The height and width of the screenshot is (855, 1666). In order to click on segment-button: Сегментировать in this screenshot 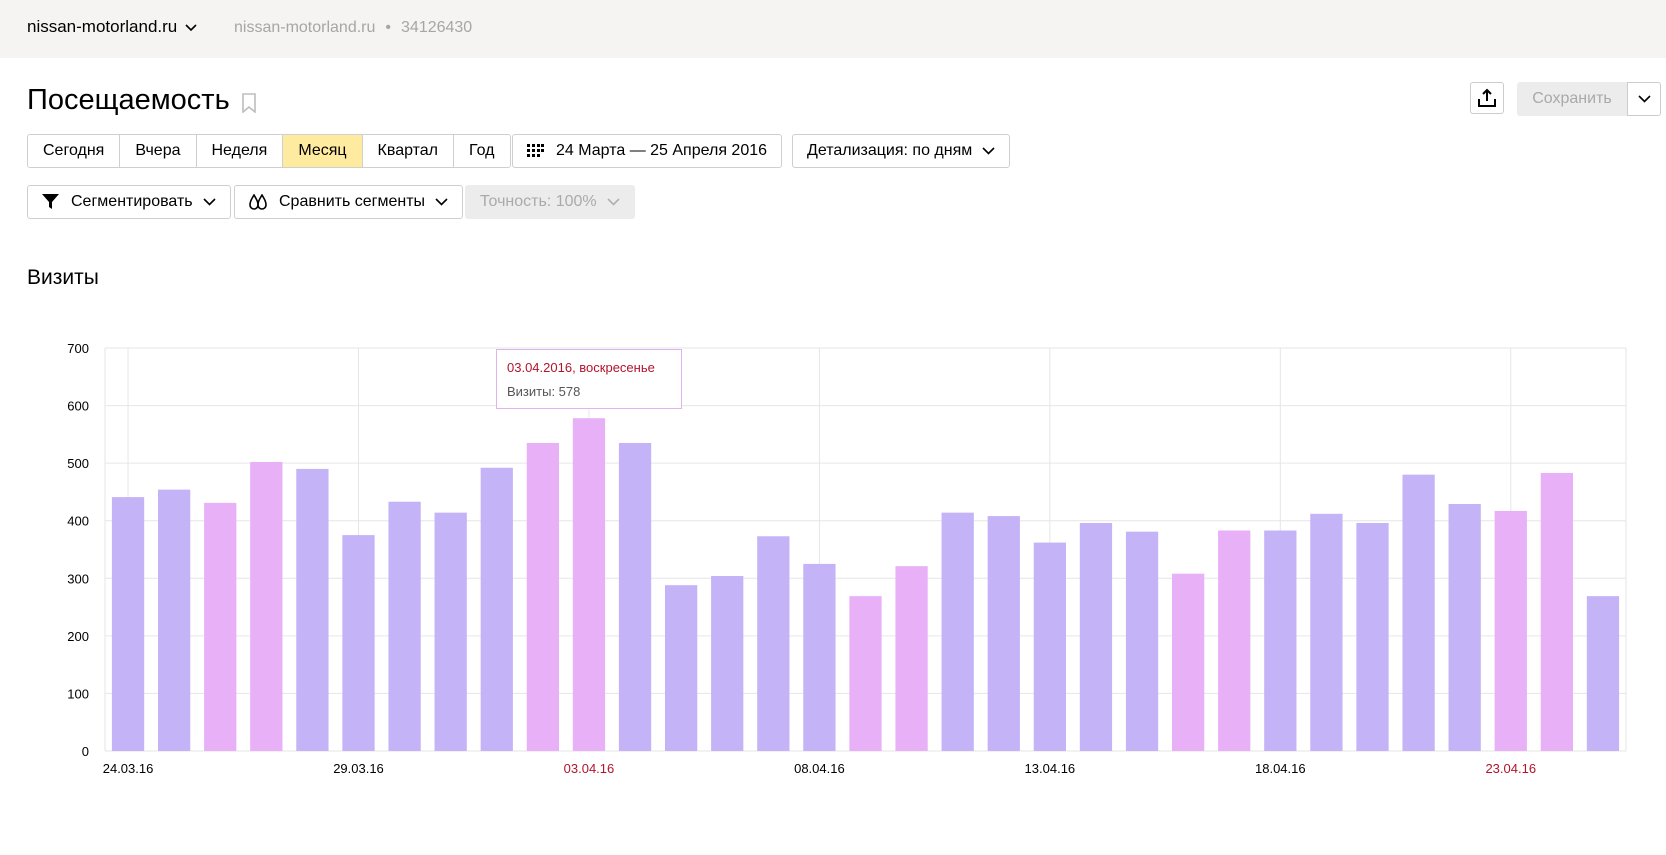, I will do `click(129, 202)`.